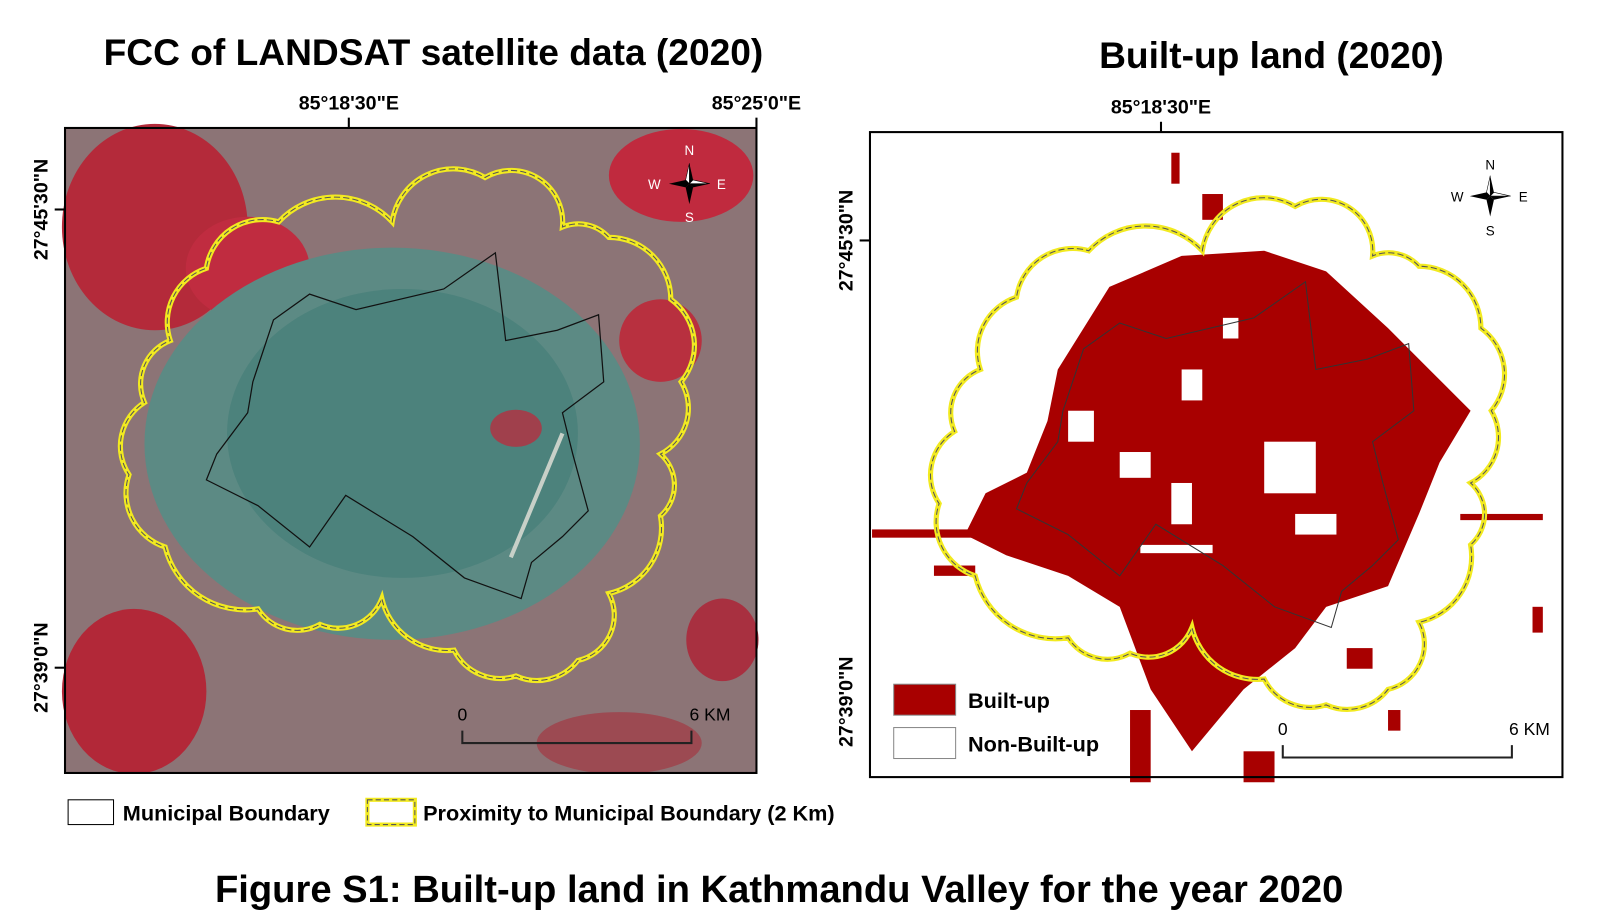 This screenshot has height=915, width=1600. Describe the element at coordinates (756, 103) in the screenshot. I see `longitude-label: 85°25'0"E` at that location.